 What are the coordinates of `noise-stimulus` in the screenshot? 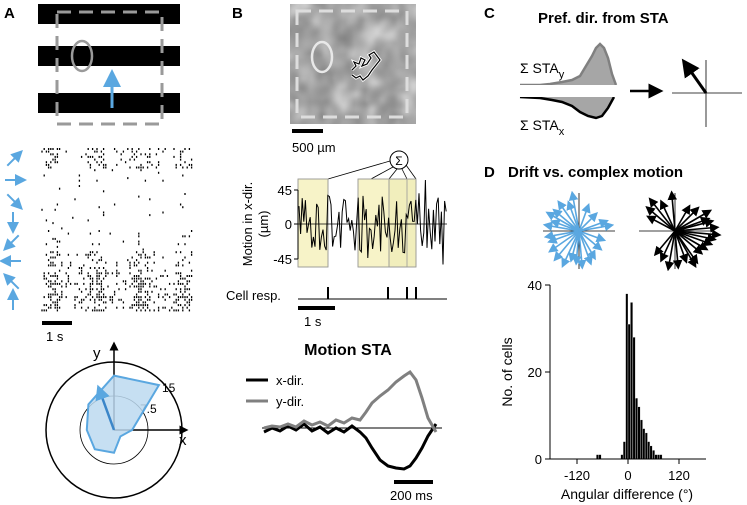 It's located at (353, 64).